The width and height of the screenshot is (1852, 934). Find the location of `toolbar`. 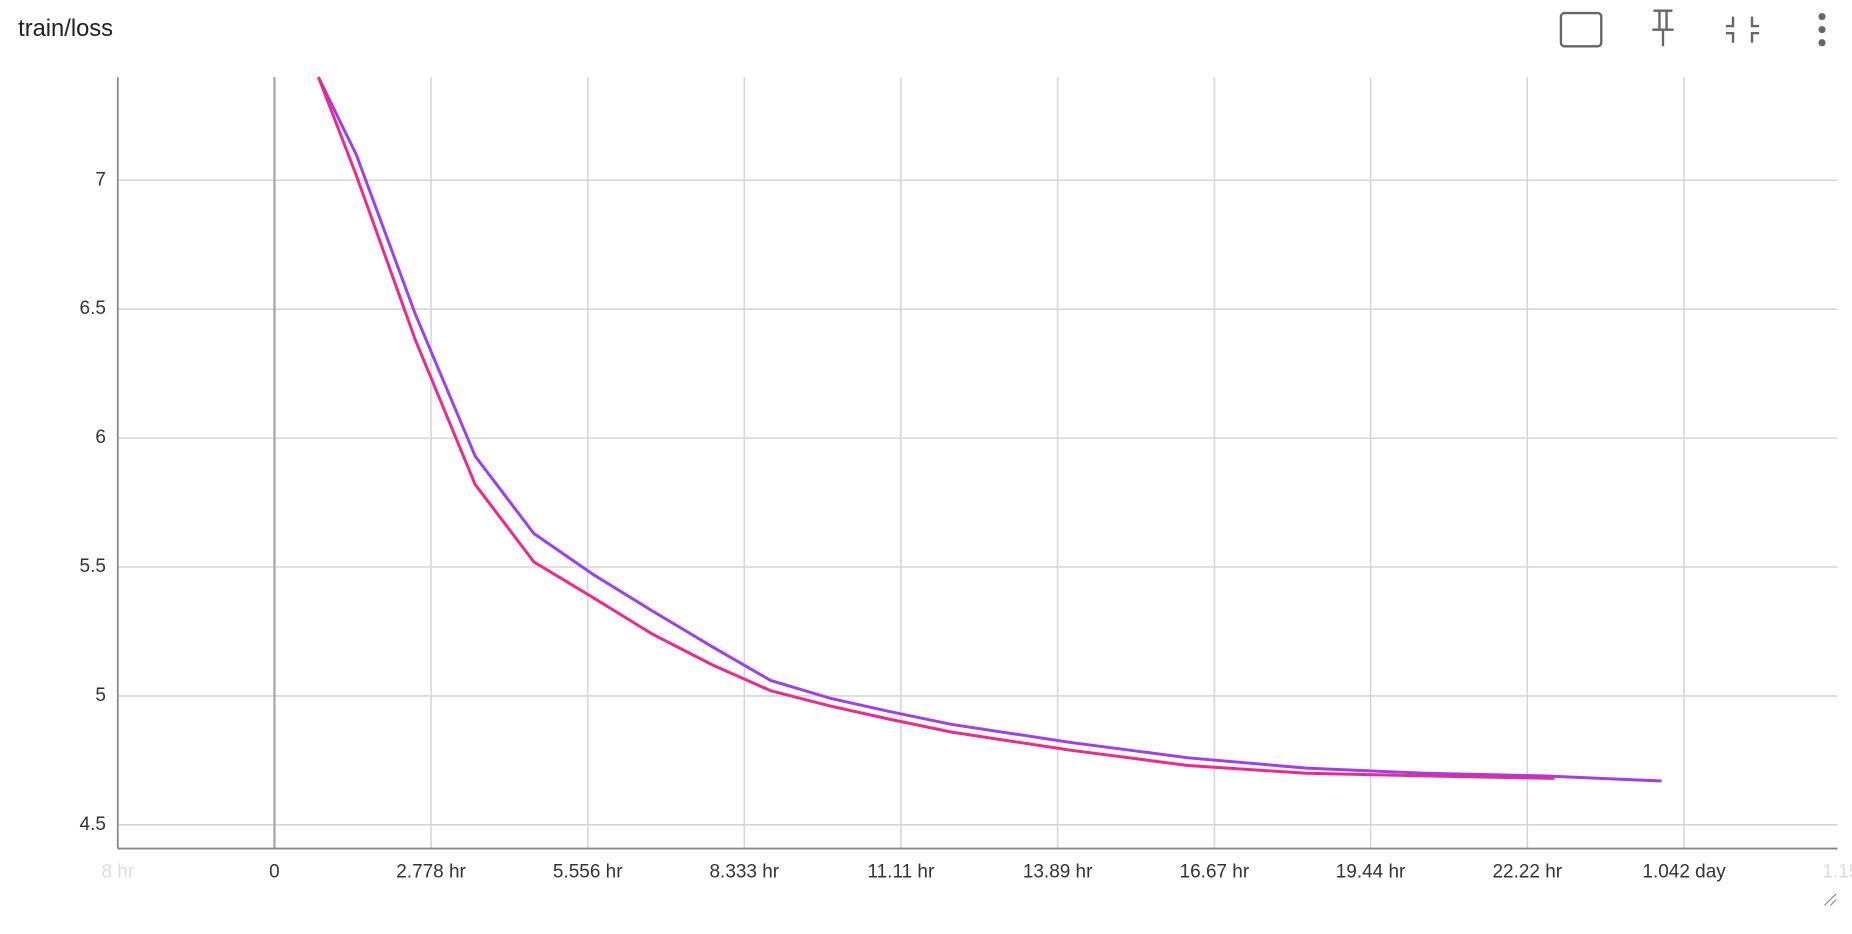

toolbar is located at coordinates (1698, 457).